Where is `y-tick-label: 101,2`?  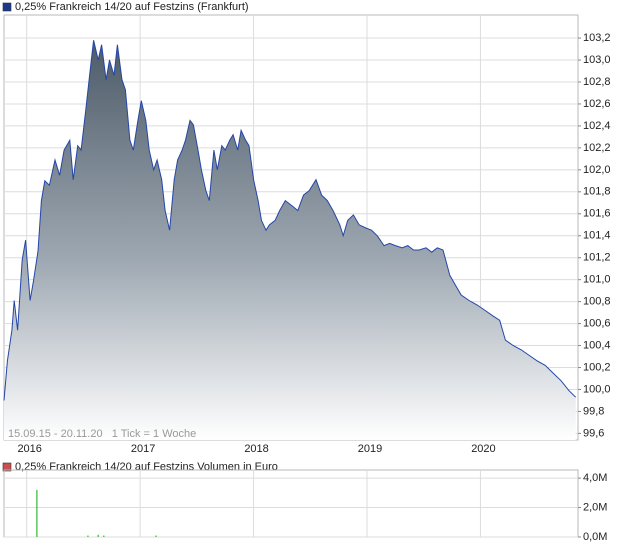
y-tick-label: 101,2 is located at coordinates (597, 258).